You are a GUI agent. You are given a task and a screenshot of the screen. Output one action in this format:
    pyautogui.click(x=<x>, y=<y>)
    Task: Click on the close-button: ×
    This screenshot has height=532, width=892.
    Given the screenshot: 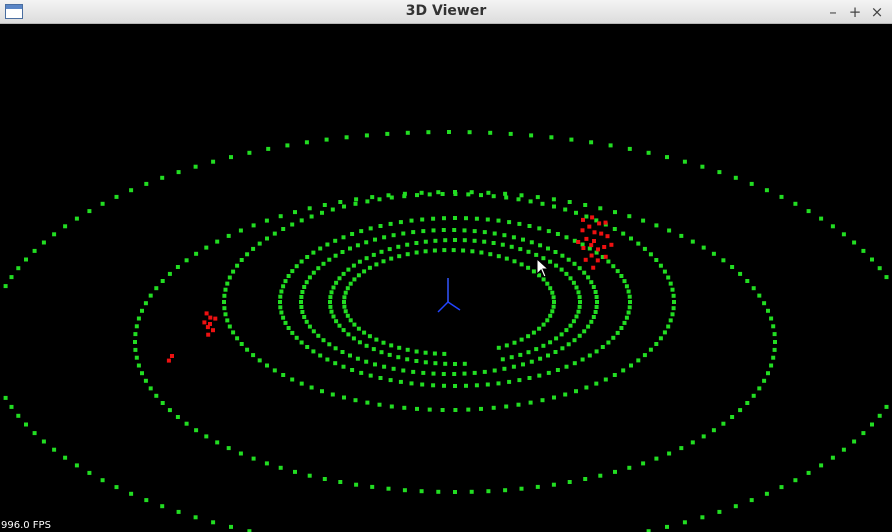 What is the action you would take?
    pyautogui.click(x=877, y=12)
    